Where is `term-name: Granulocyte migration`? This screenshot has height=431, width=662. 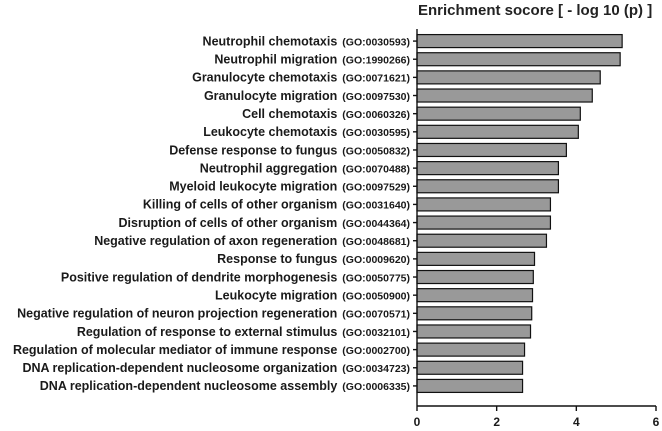 term-name: Granulocyte migration is located at coordinates (270, 96).